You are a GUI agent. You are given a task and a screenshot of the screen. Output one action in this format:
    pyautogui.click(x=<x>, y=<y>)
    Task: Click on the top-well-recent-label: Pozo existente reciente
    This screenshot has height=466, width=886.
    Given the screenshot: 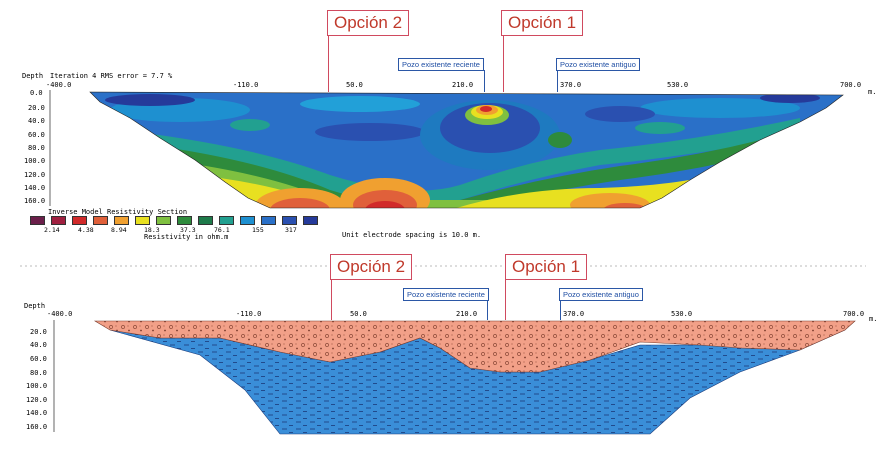 What is the action you would take?
    pyautogui.click(x=441, y=64)
    